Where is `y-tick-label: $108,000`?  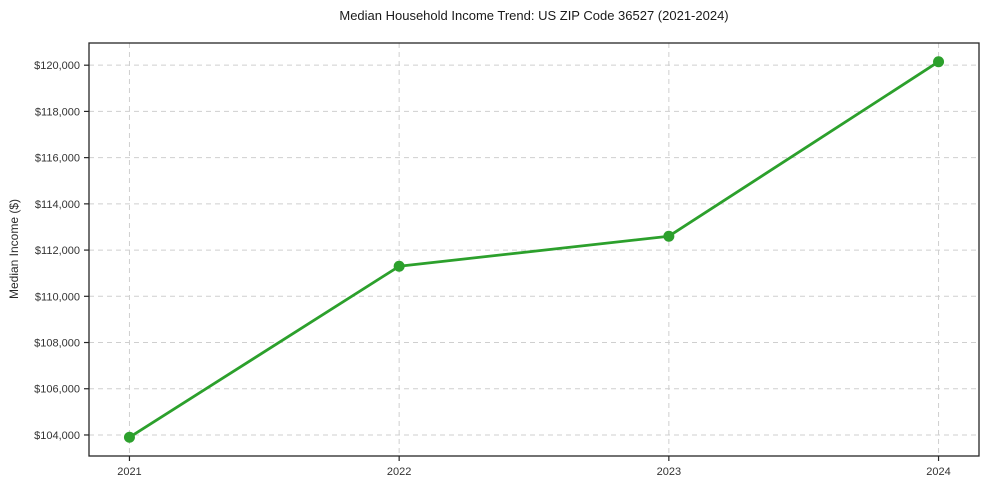 y-tick-label: $108,000 is located at coordinates (57, 344).